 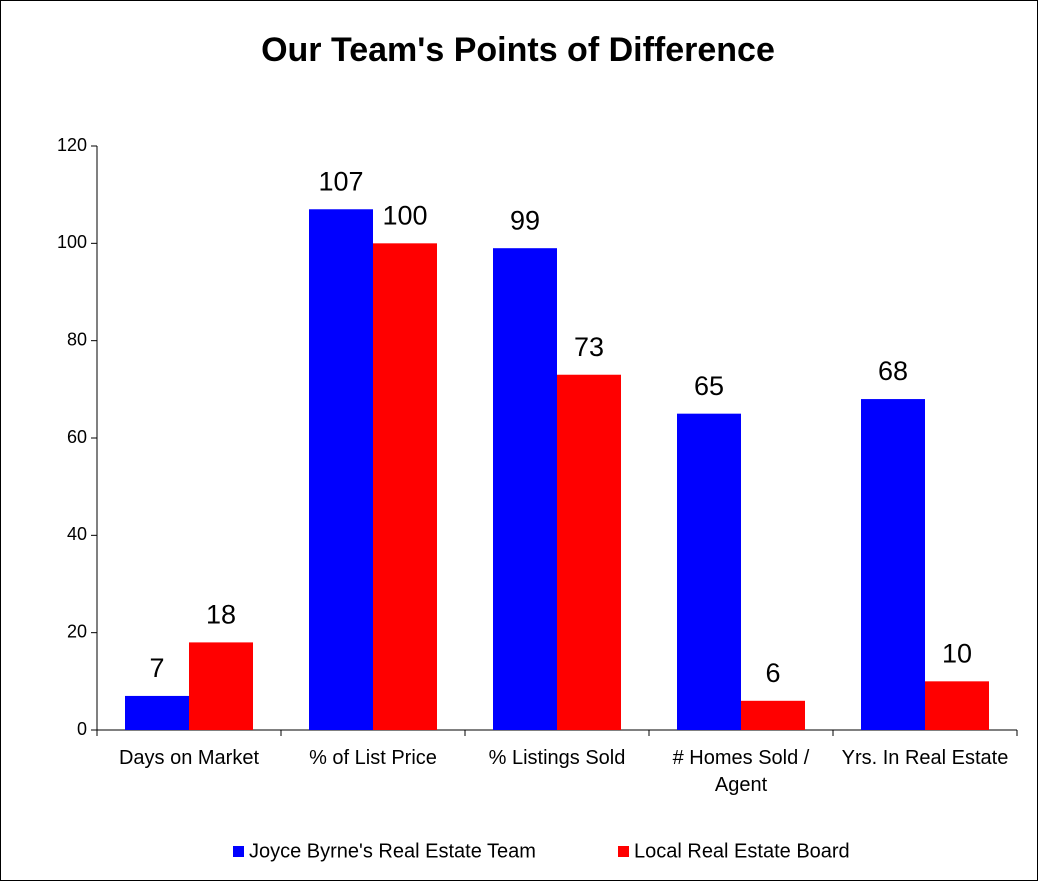 I want to click on data-label: 6, so click(x=772, y=673).